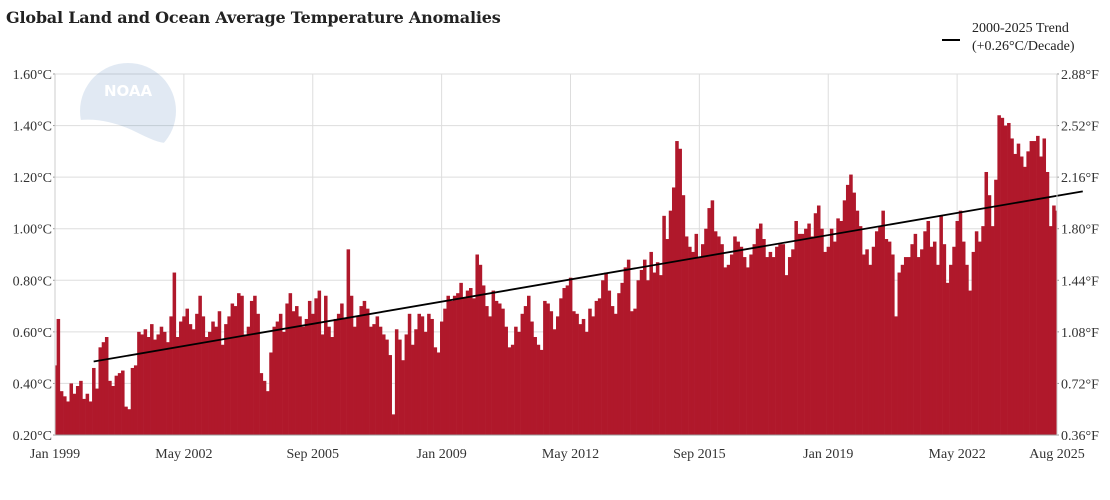 This screenshot has width=1110, height=500. I want to click on y-tick-label-right: 0.36°F, so click(1080, 436).